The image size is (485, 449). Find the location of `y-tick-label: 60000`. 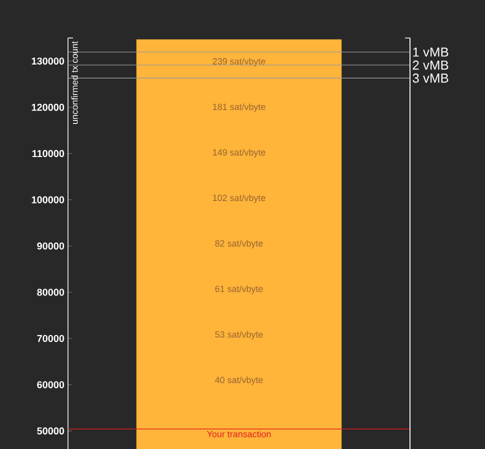

y-tick-label: 60000 is located at coordinates (50, 384).